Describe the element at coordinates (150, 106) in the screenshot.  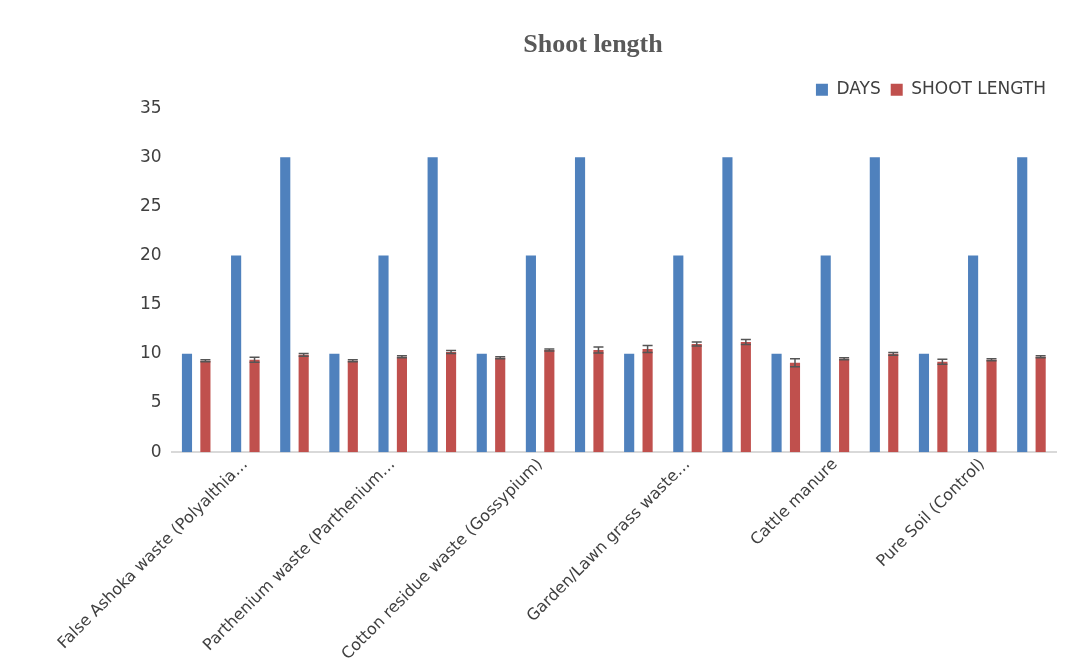
I see `y-tick-label: 35` at that location.